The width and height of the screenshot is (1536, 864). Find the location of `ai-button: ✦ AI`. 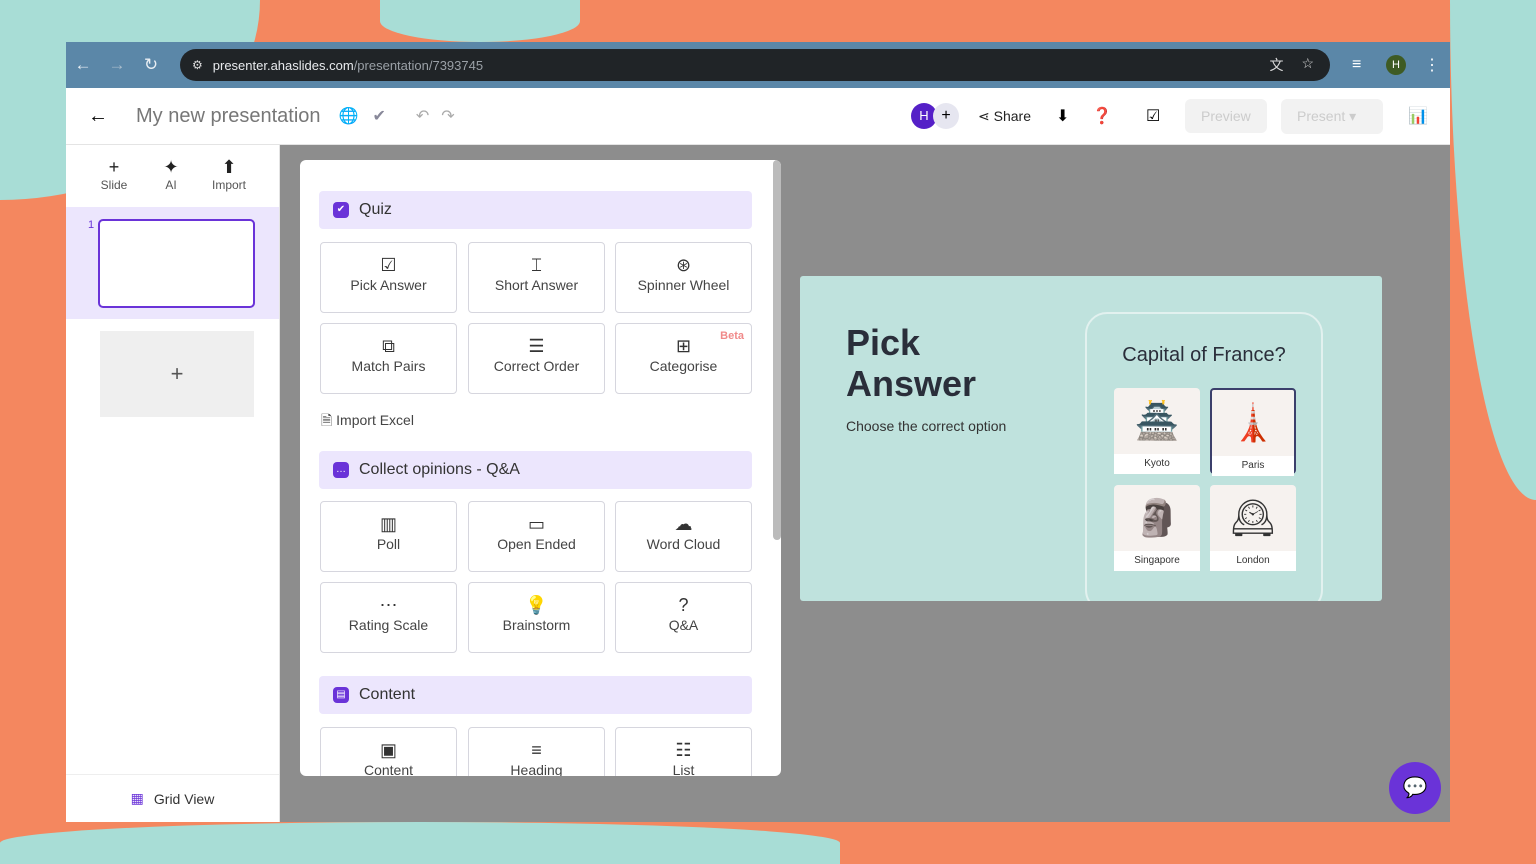

ai-button: ✦ AI is located at coordinates (171, 174).